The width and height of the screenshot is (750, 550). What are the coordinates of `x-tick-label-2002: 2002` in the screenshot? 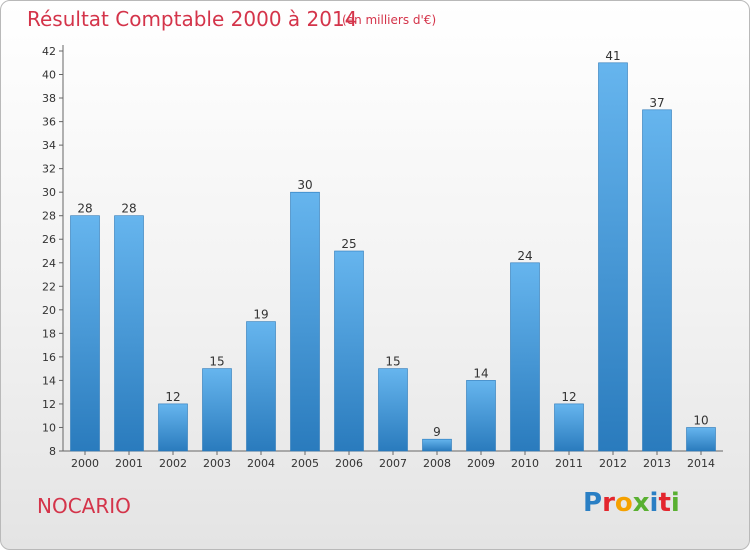 It's located at (173, 463).